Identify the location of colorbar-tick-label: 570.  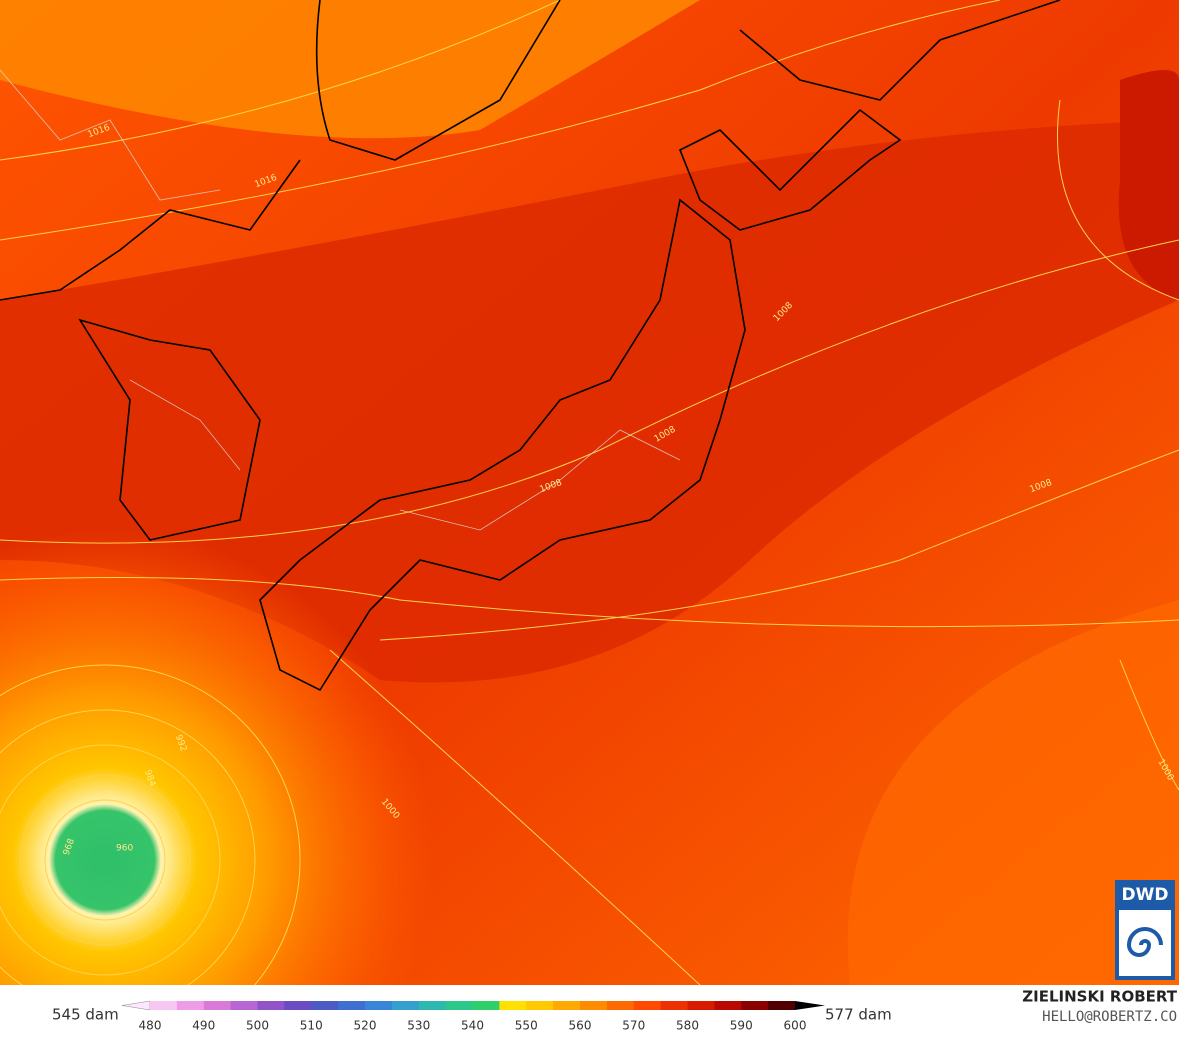
(633, 1026).